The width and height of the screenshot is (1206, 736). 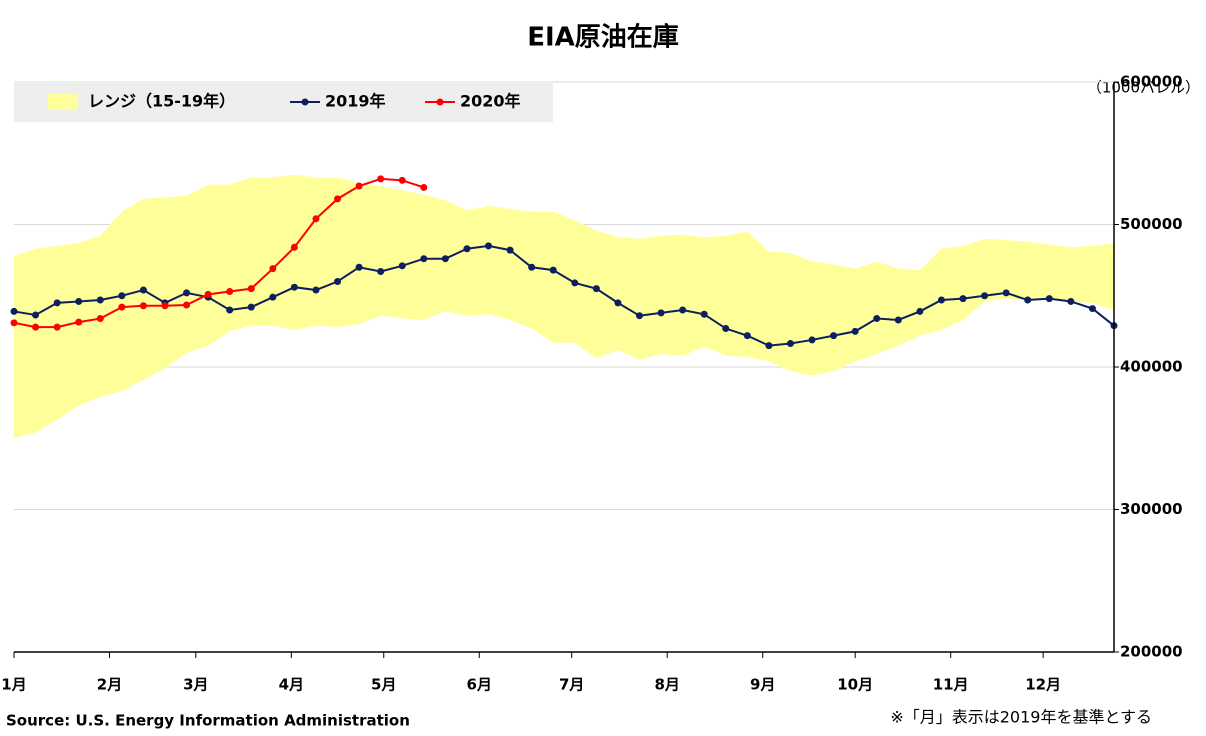 What do you see at coordinates (1021, 717) in the screenshot?
I see `note: ※「月」表示は2019年を基準とする` at bounding box center [1021, 717].